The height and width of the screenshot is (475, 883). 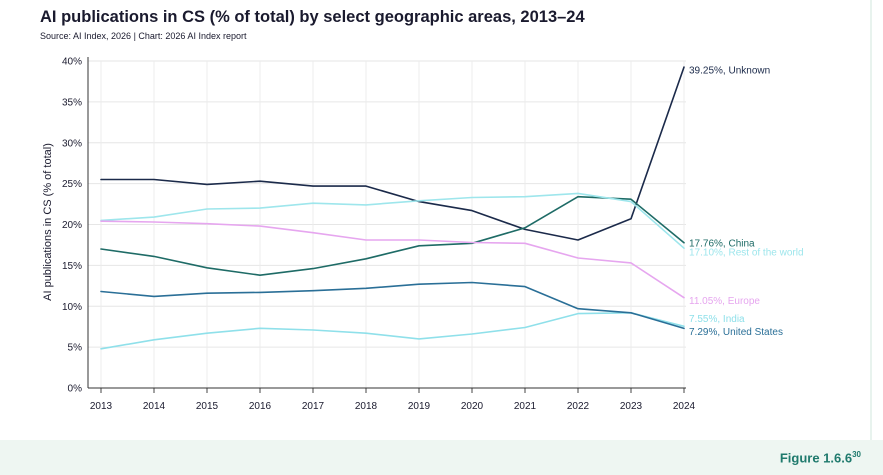 What do you see at coordinates (75, 389) in the screenshot?
I see `y-tick-label: 0%` at bounding box center [75, 389].